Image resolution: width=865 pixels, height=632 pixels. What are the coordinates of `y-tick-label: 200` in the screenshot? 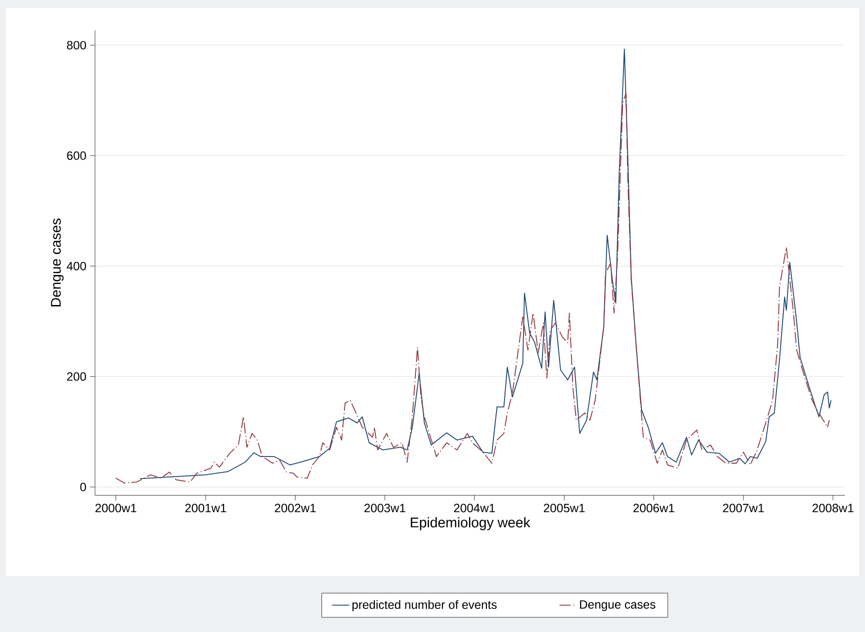 It's located at (76, 376).